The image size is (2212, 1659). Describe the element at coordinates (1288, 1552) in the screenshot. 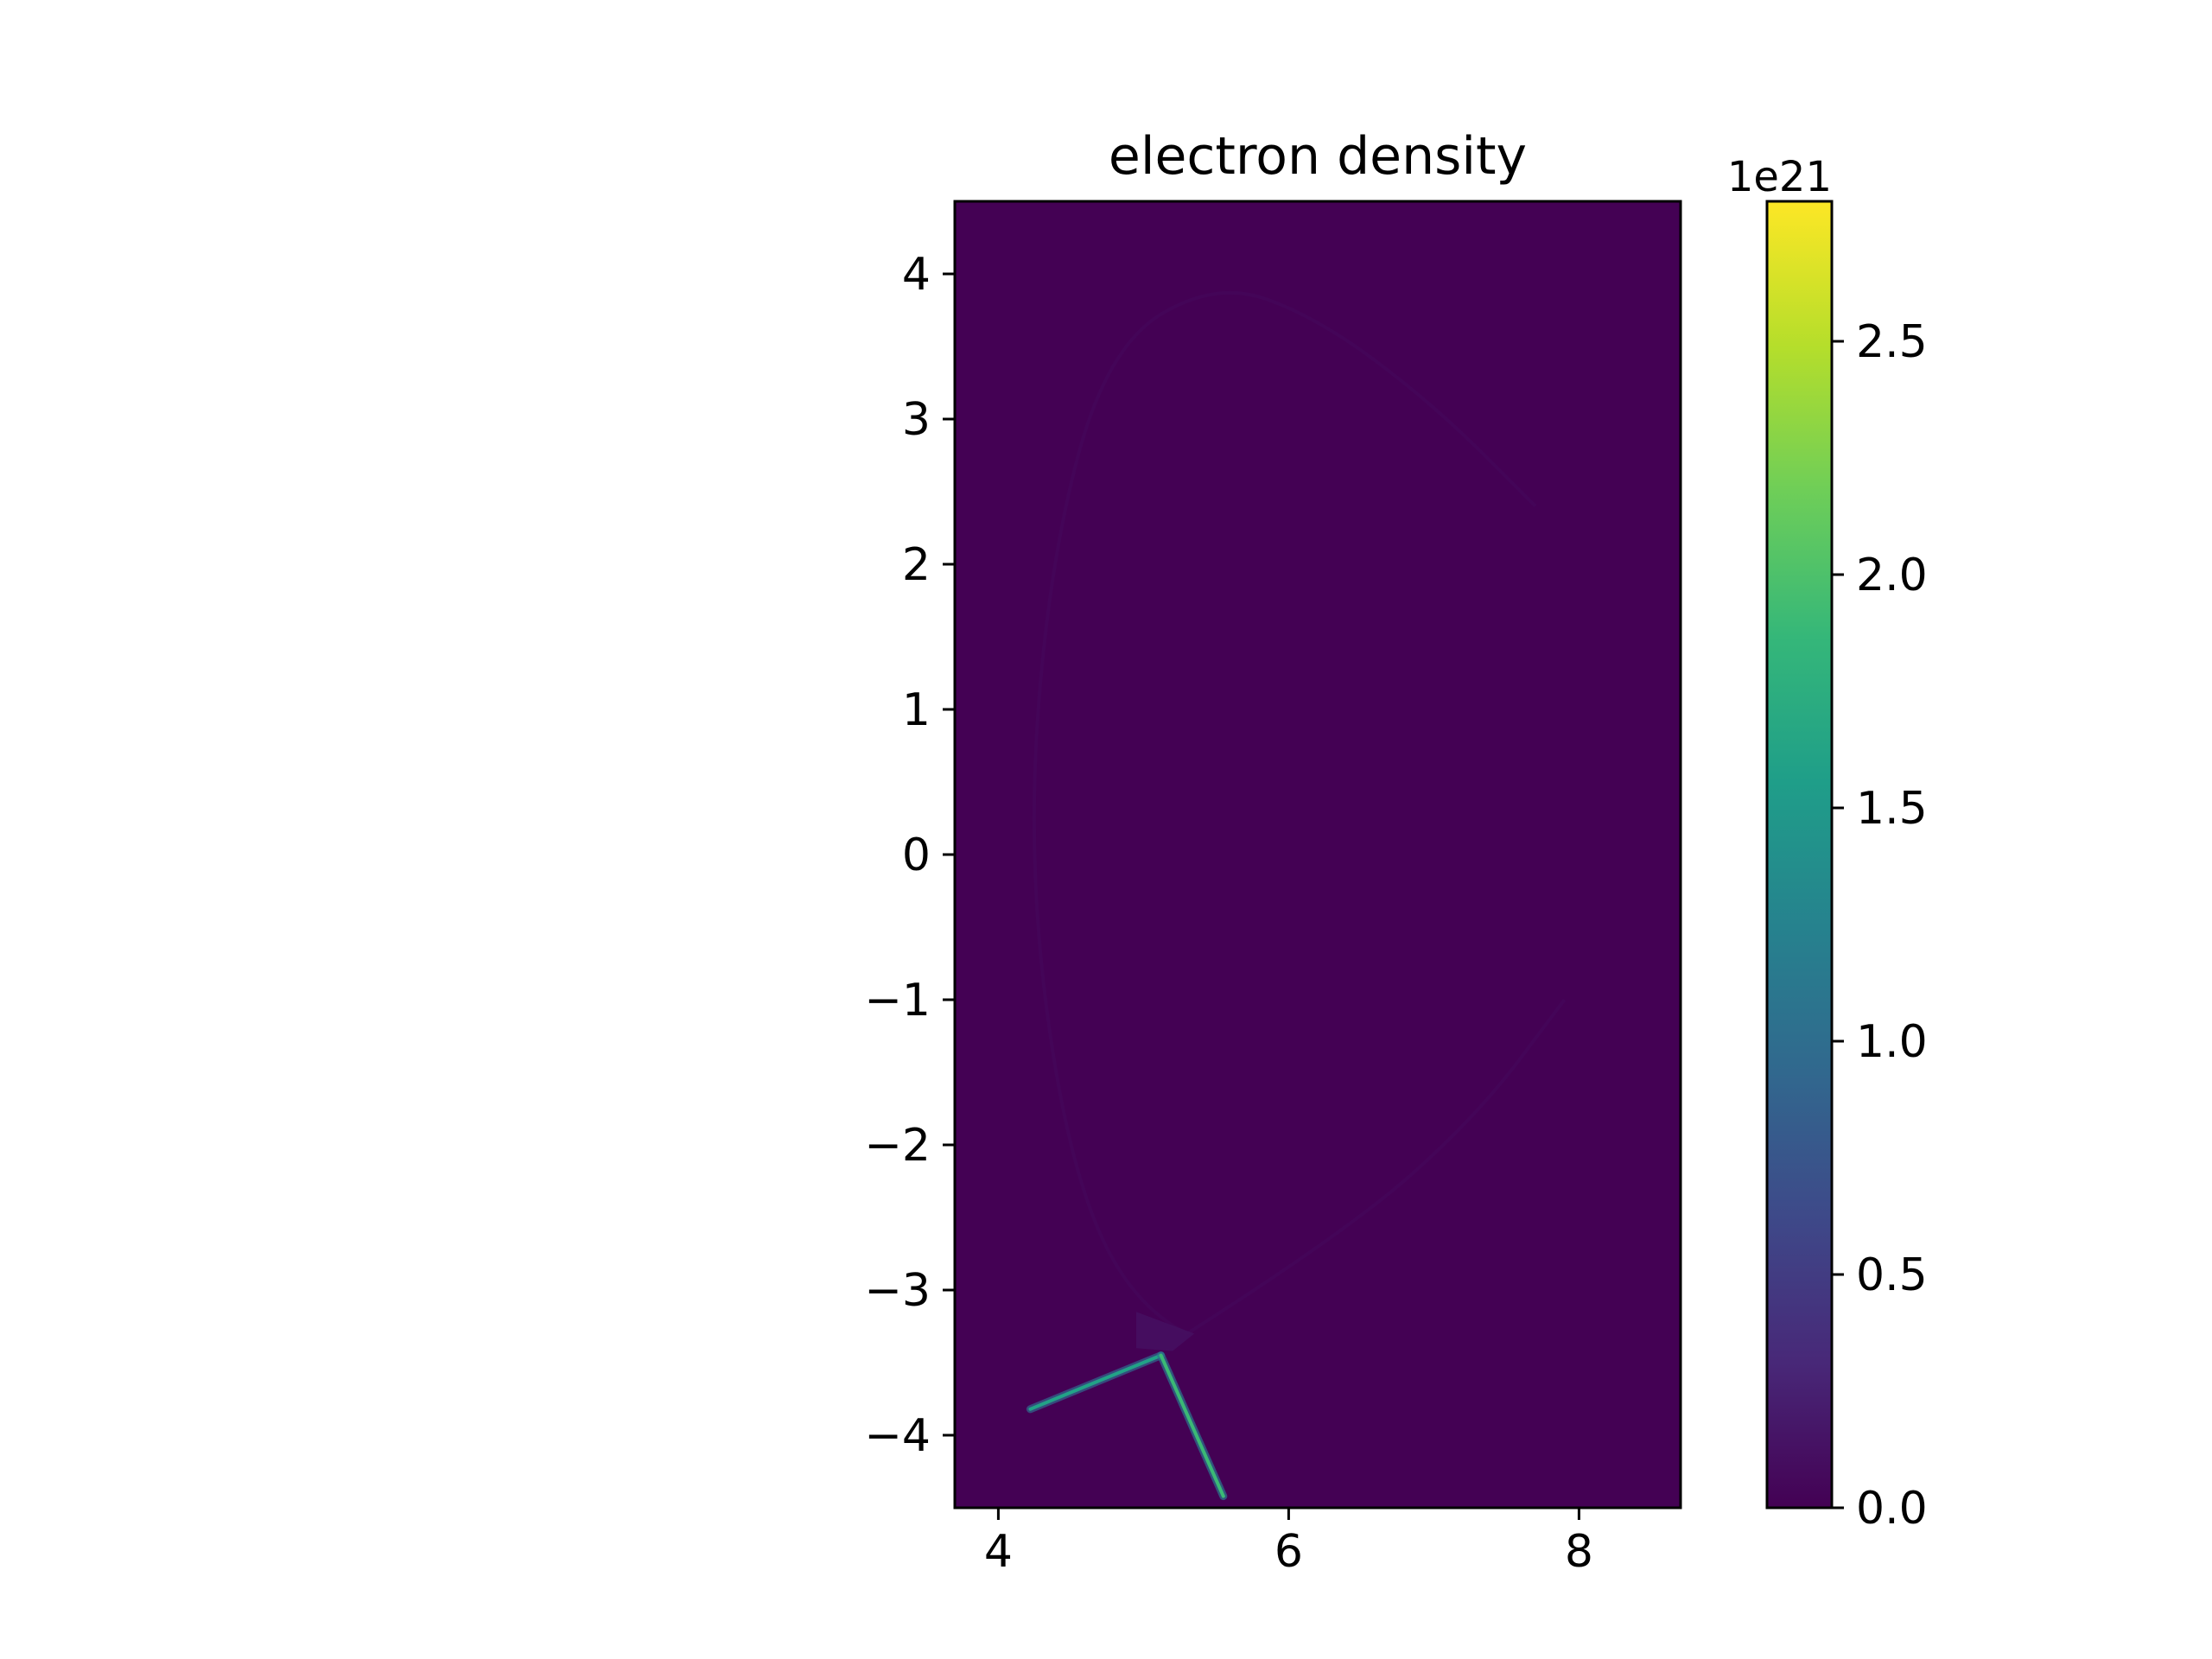

I see `x-tick-label: 6` at that location.